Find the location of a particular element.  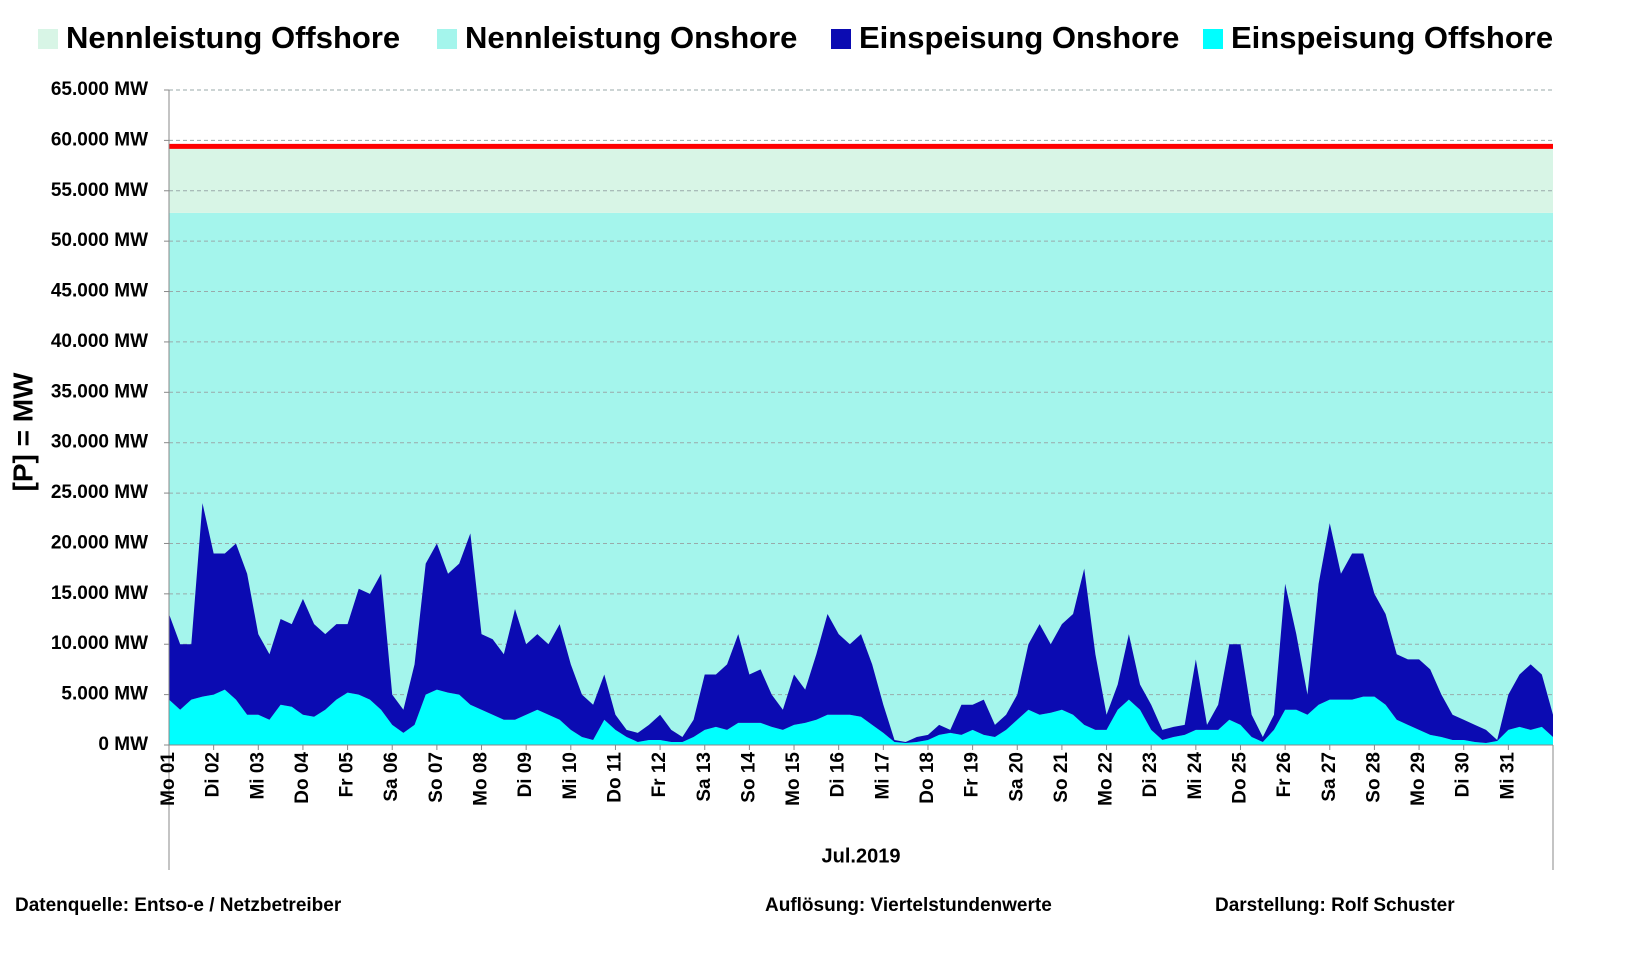

footer-resolution: Auflösung: Viertelstundenwerte is located at coordinates (908, 905).